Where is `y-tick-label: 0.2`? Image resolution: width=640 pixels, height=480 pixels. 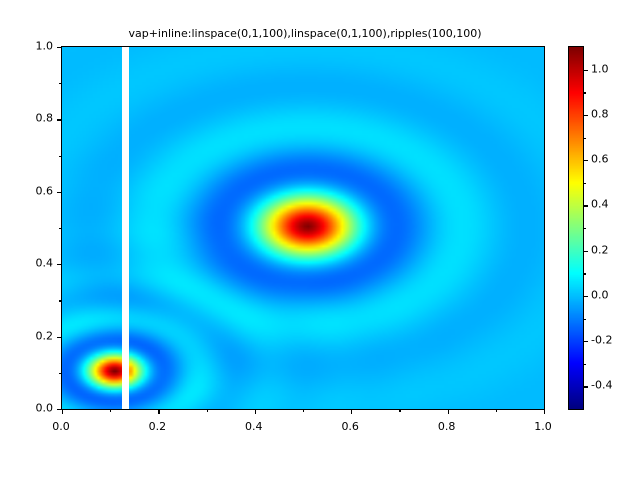
y-tick-label: 0.2 is located at coordinates (44, 336).